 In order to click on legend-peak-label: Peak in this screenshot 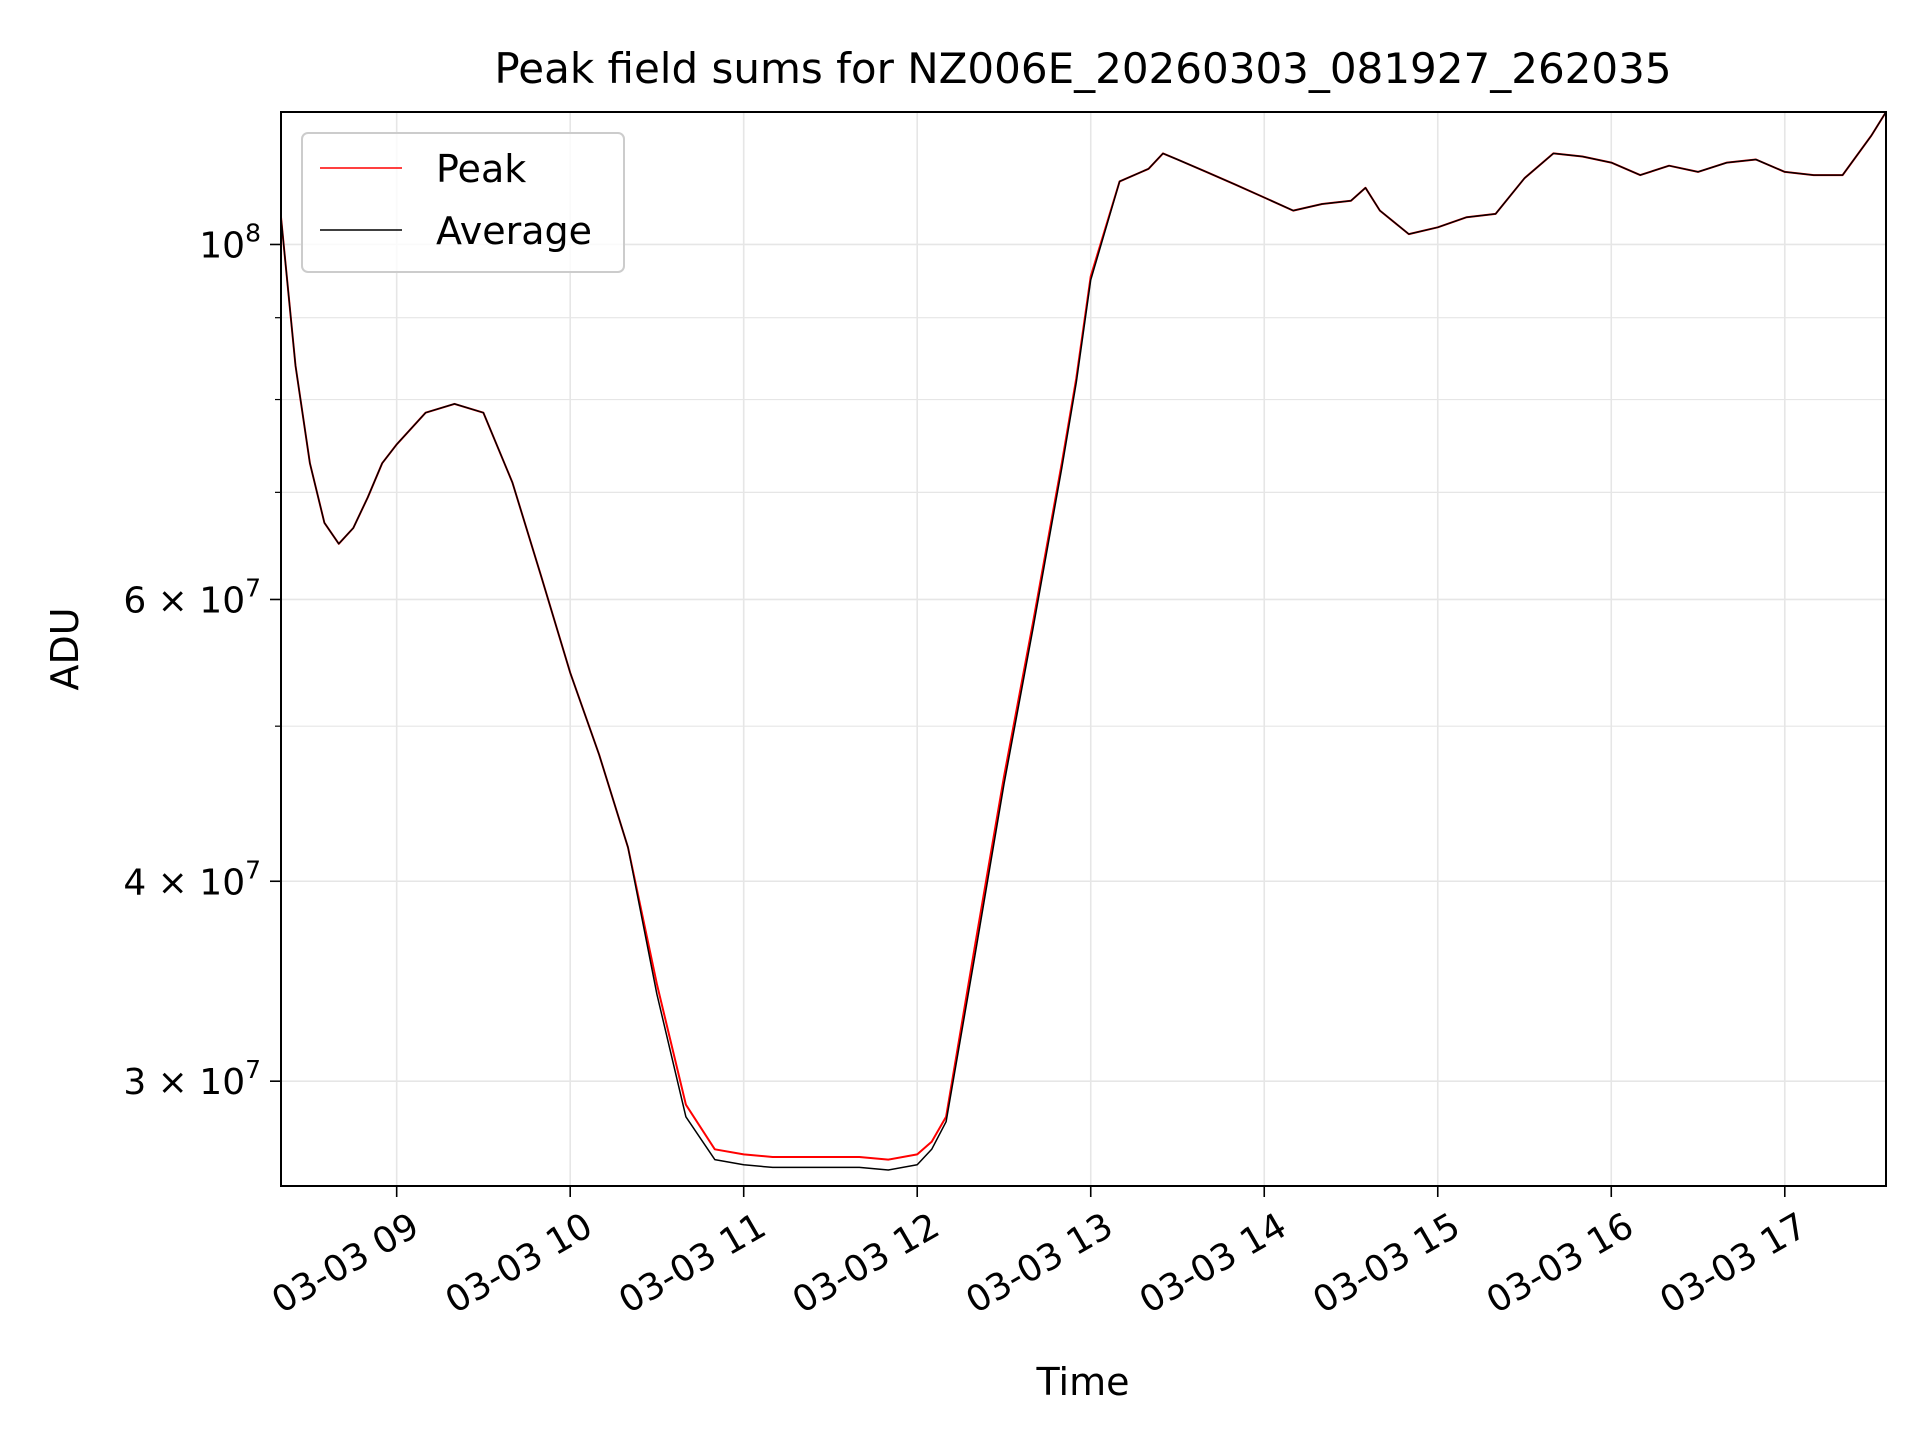, I will do `click(481, 169)`.